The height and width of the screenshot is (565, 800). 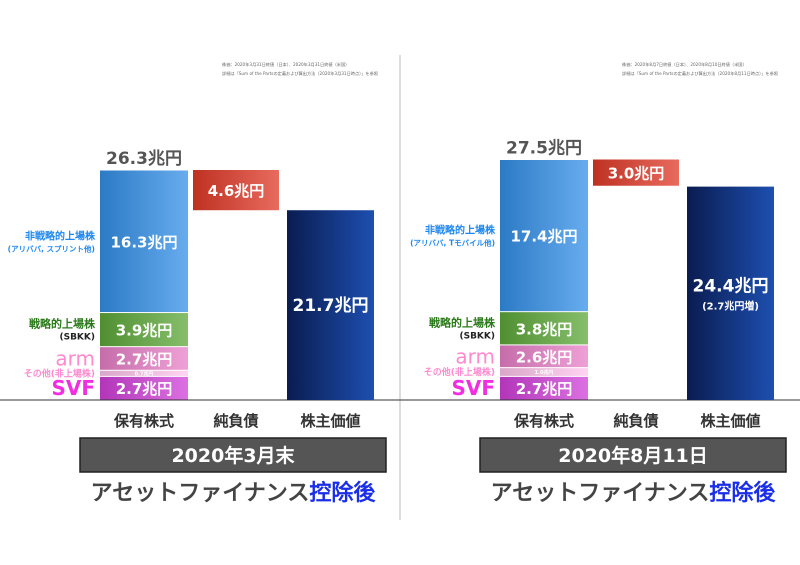 What do you see at coordinates (730, 305) in the screenshot?
I see `equity-sub-label: (2.7兆円増)` at bounding box center [730, 305].